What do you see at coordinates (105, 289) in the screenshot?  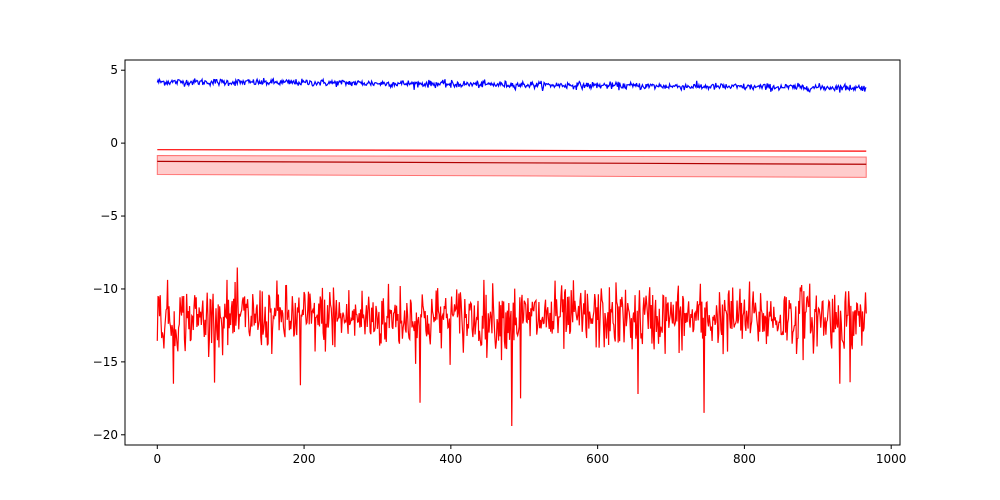 I see `y-tick-label: −10` at bounding box center [105, 289].